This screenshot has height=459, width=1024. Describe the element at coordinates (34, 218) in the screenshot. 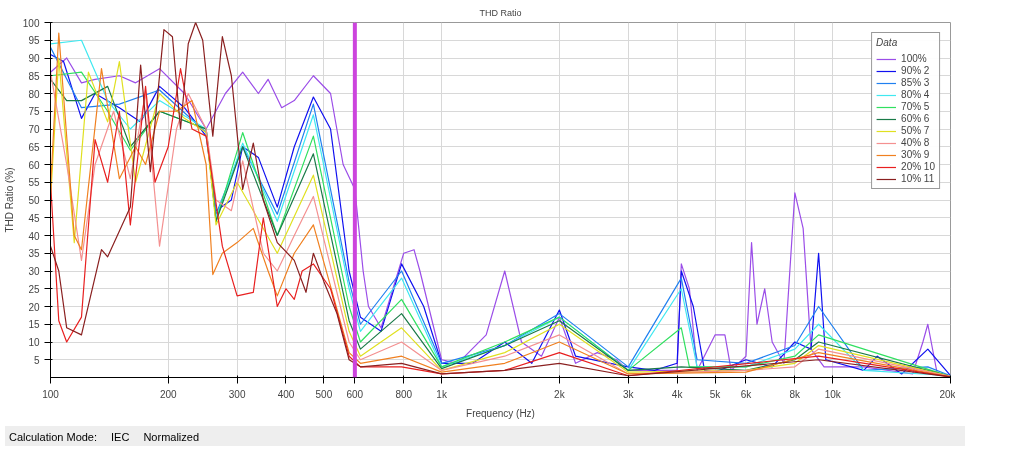

I see `y-tick-label: 45` at that location.